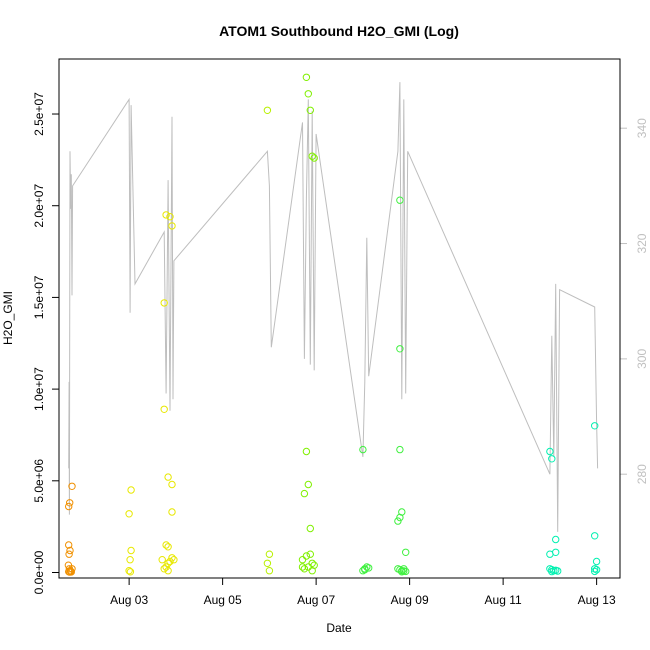 This screenshot has height=650, width=650. What do you see at coordinates (39, 297) in the screenshot?
I see `y-tick-label: 1.5e+07` at bounding box center [39, 297].